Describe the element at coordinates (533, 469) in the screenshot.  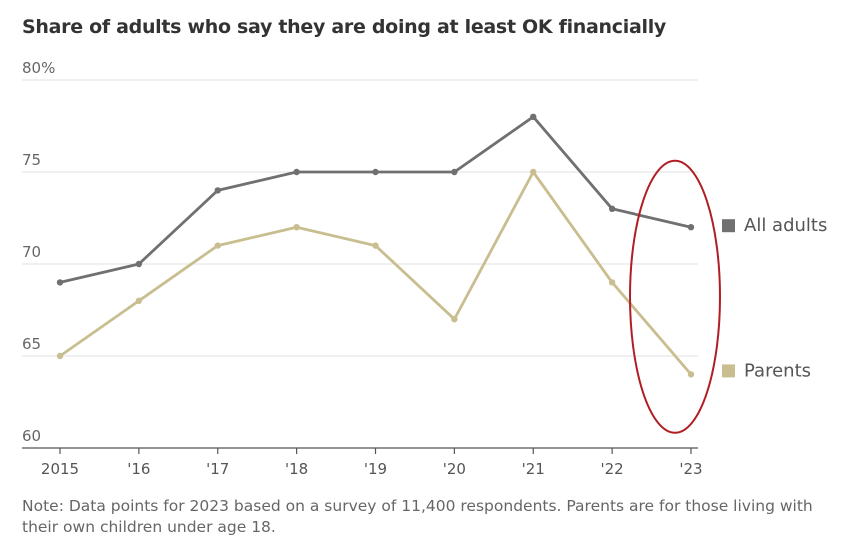
I see `x-tick-label: '21` at that location.